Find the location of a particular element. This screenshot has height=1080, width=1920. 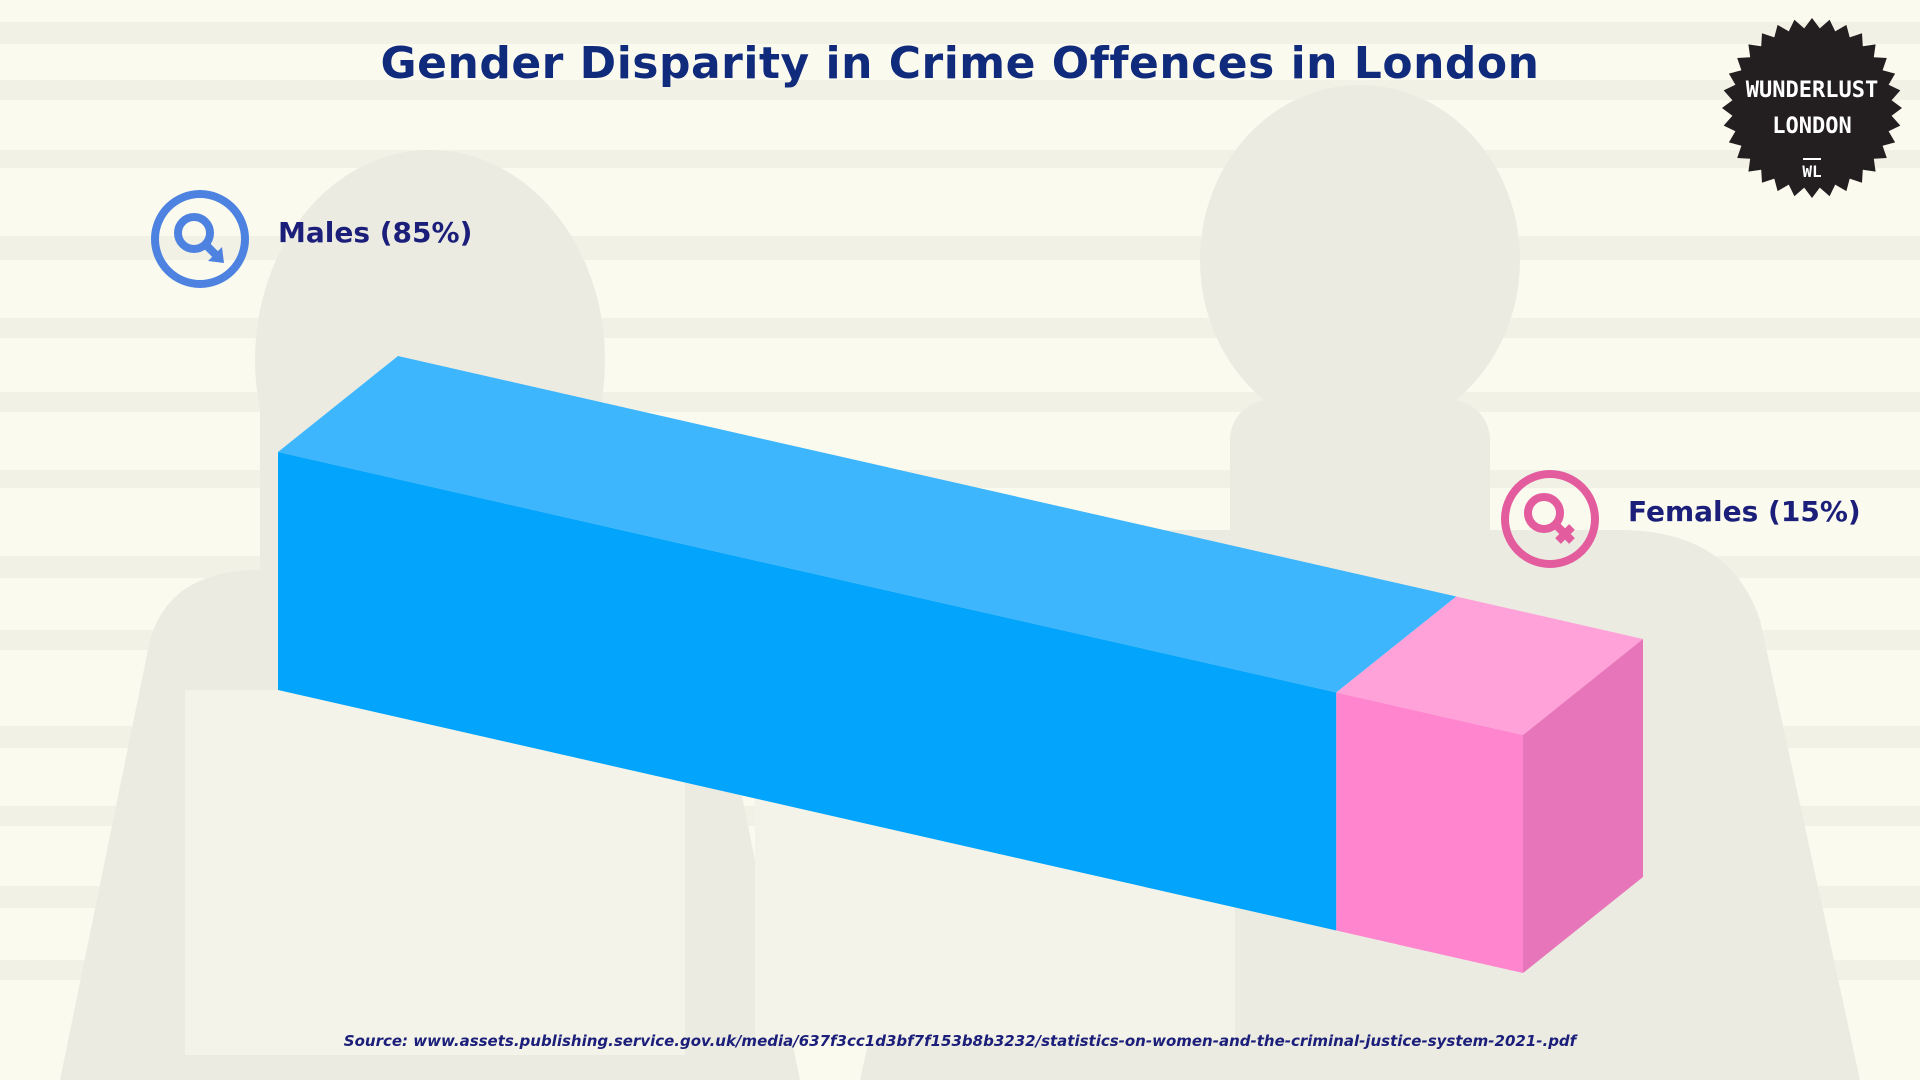

logo-divider is located at coordinates (1812, 159).